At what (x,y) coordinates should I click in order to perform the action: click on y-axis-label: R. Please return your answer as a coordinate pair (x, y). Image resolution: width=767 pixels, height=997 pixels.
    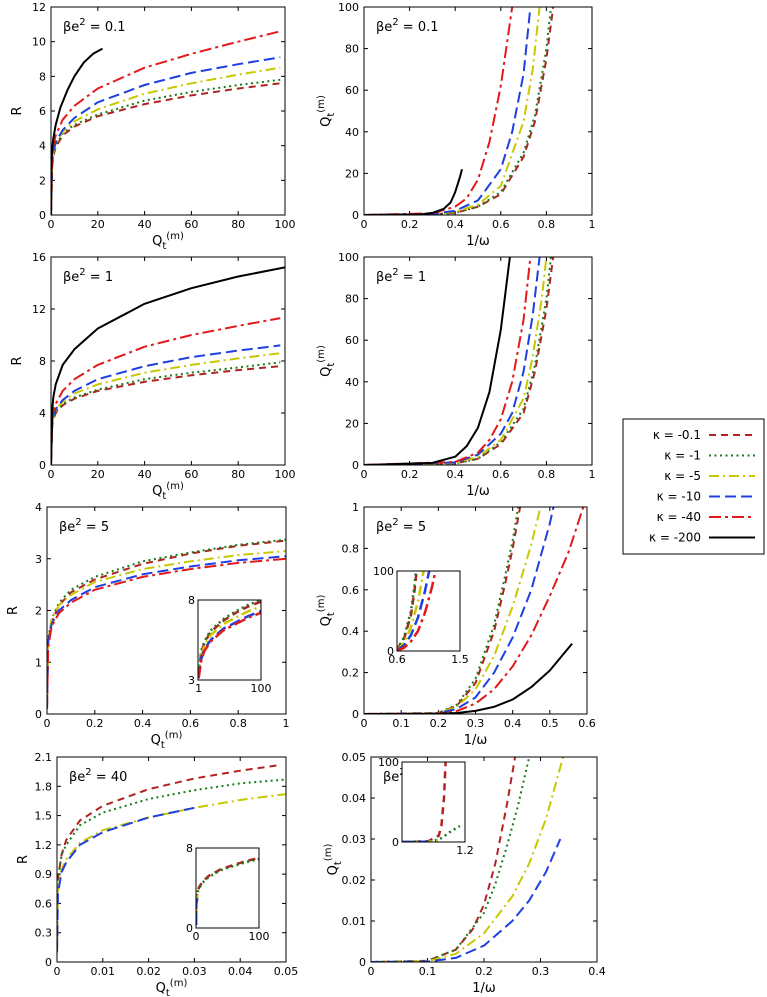
    Looking at the image, I should click on (17, 110).